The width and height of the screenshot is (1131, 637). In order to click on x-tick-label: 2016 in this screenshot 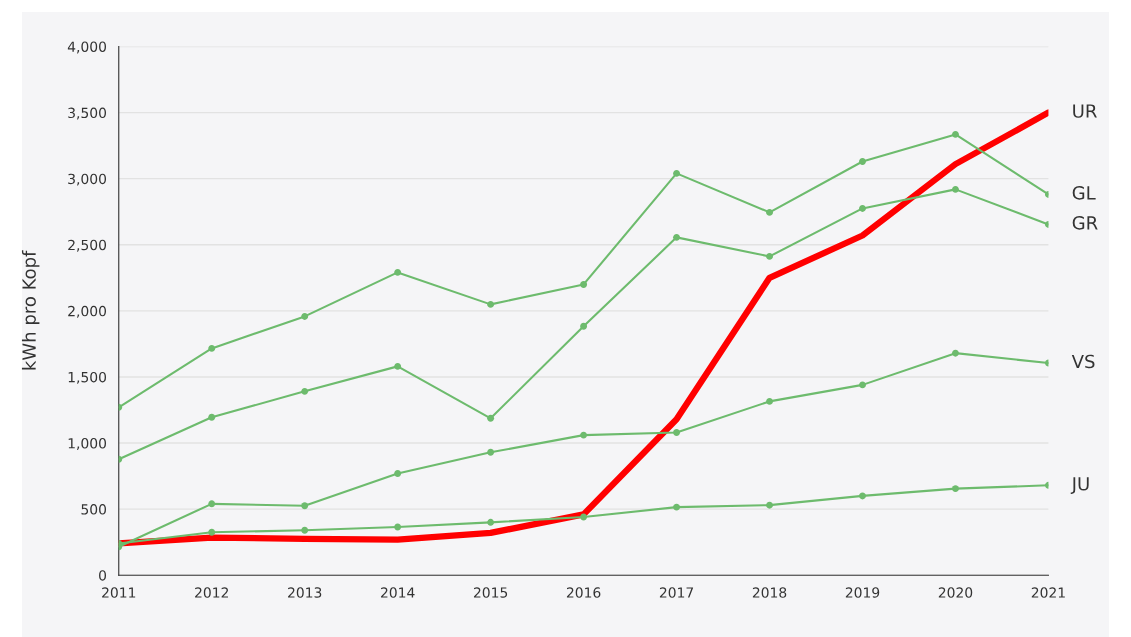, I will do `click(583, 592)`.